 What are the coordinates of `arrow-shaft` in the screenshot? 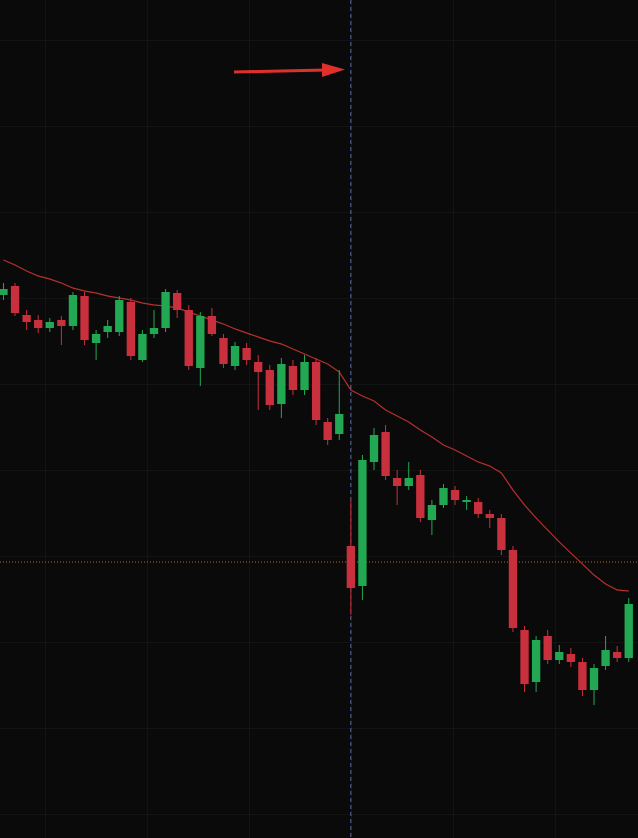 It's located at (280, 71).